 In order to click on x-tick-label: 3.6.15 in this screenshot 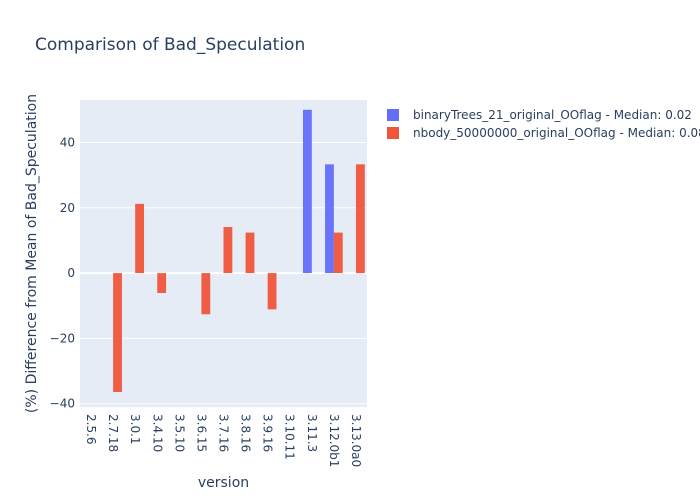, I will do `click(201, 433)`.